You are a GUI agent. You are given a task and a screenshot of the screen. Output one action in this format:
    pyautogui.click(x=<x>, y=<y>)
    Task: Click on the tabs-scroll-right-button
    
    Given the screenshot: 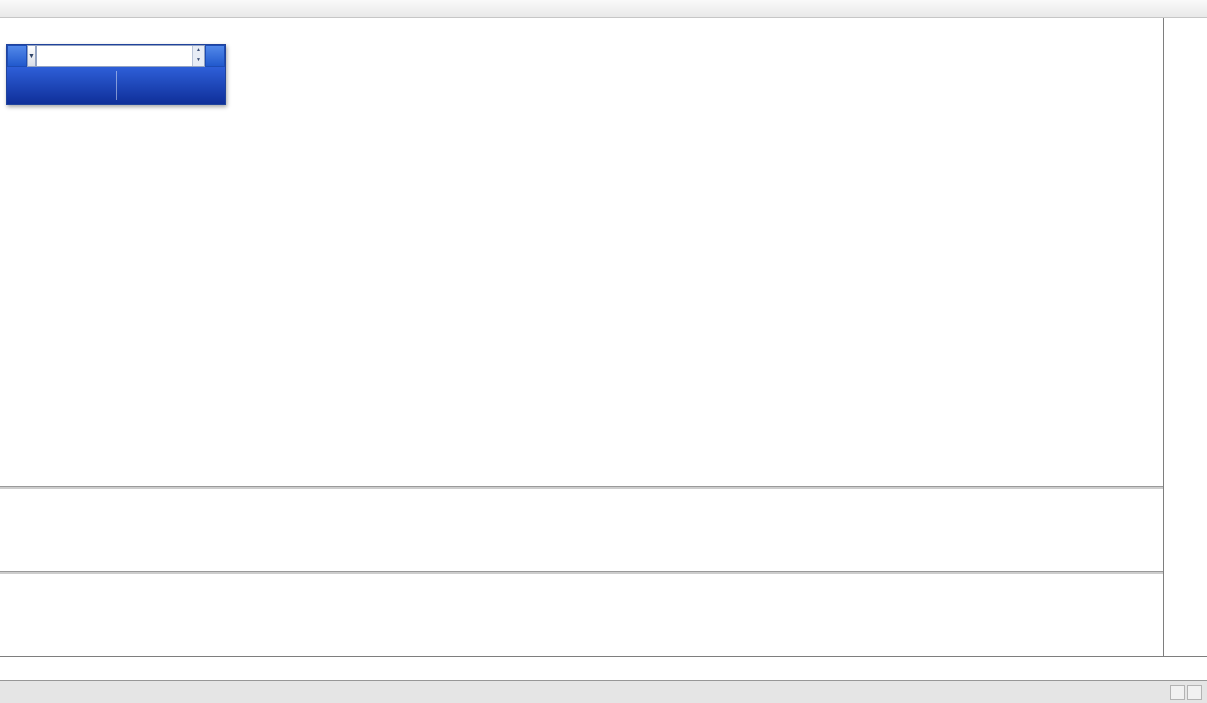 What is the action you would take?
    pyautogui.click(x=1194, y=692)
    